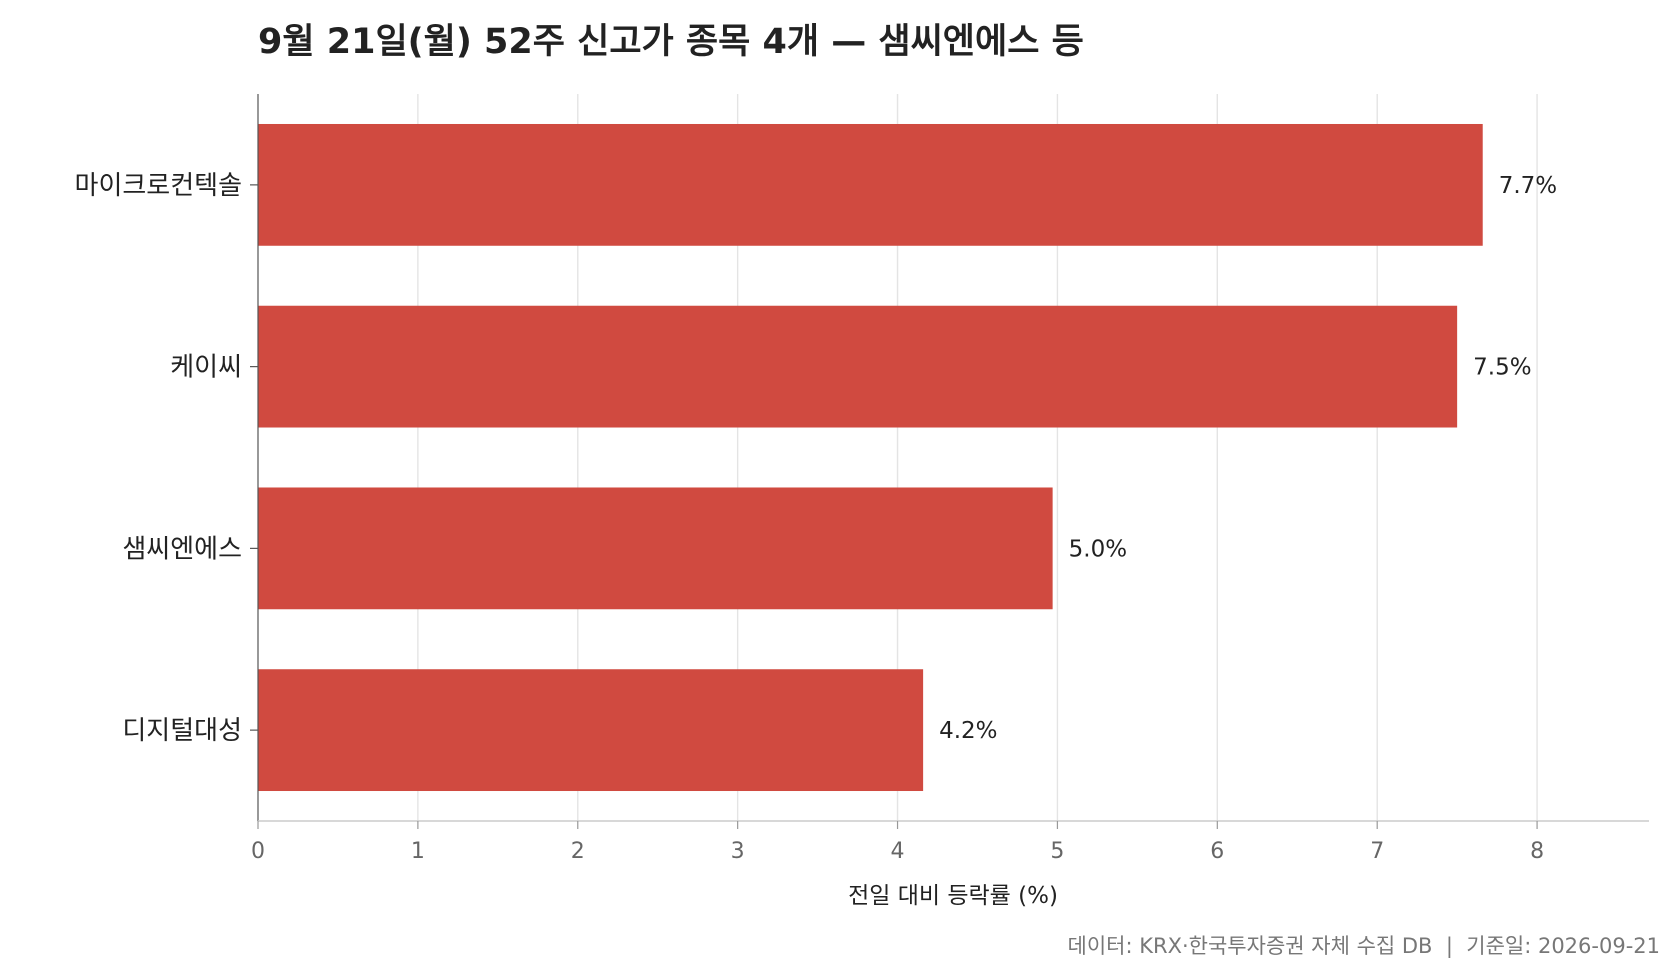 Image resolution: width=1673 pixels, height=975 pixels. What do you see at coordinates (1377, 851) in the screenshot?
I see `x-tick-label: 7` at bounding box center [1377, 851].